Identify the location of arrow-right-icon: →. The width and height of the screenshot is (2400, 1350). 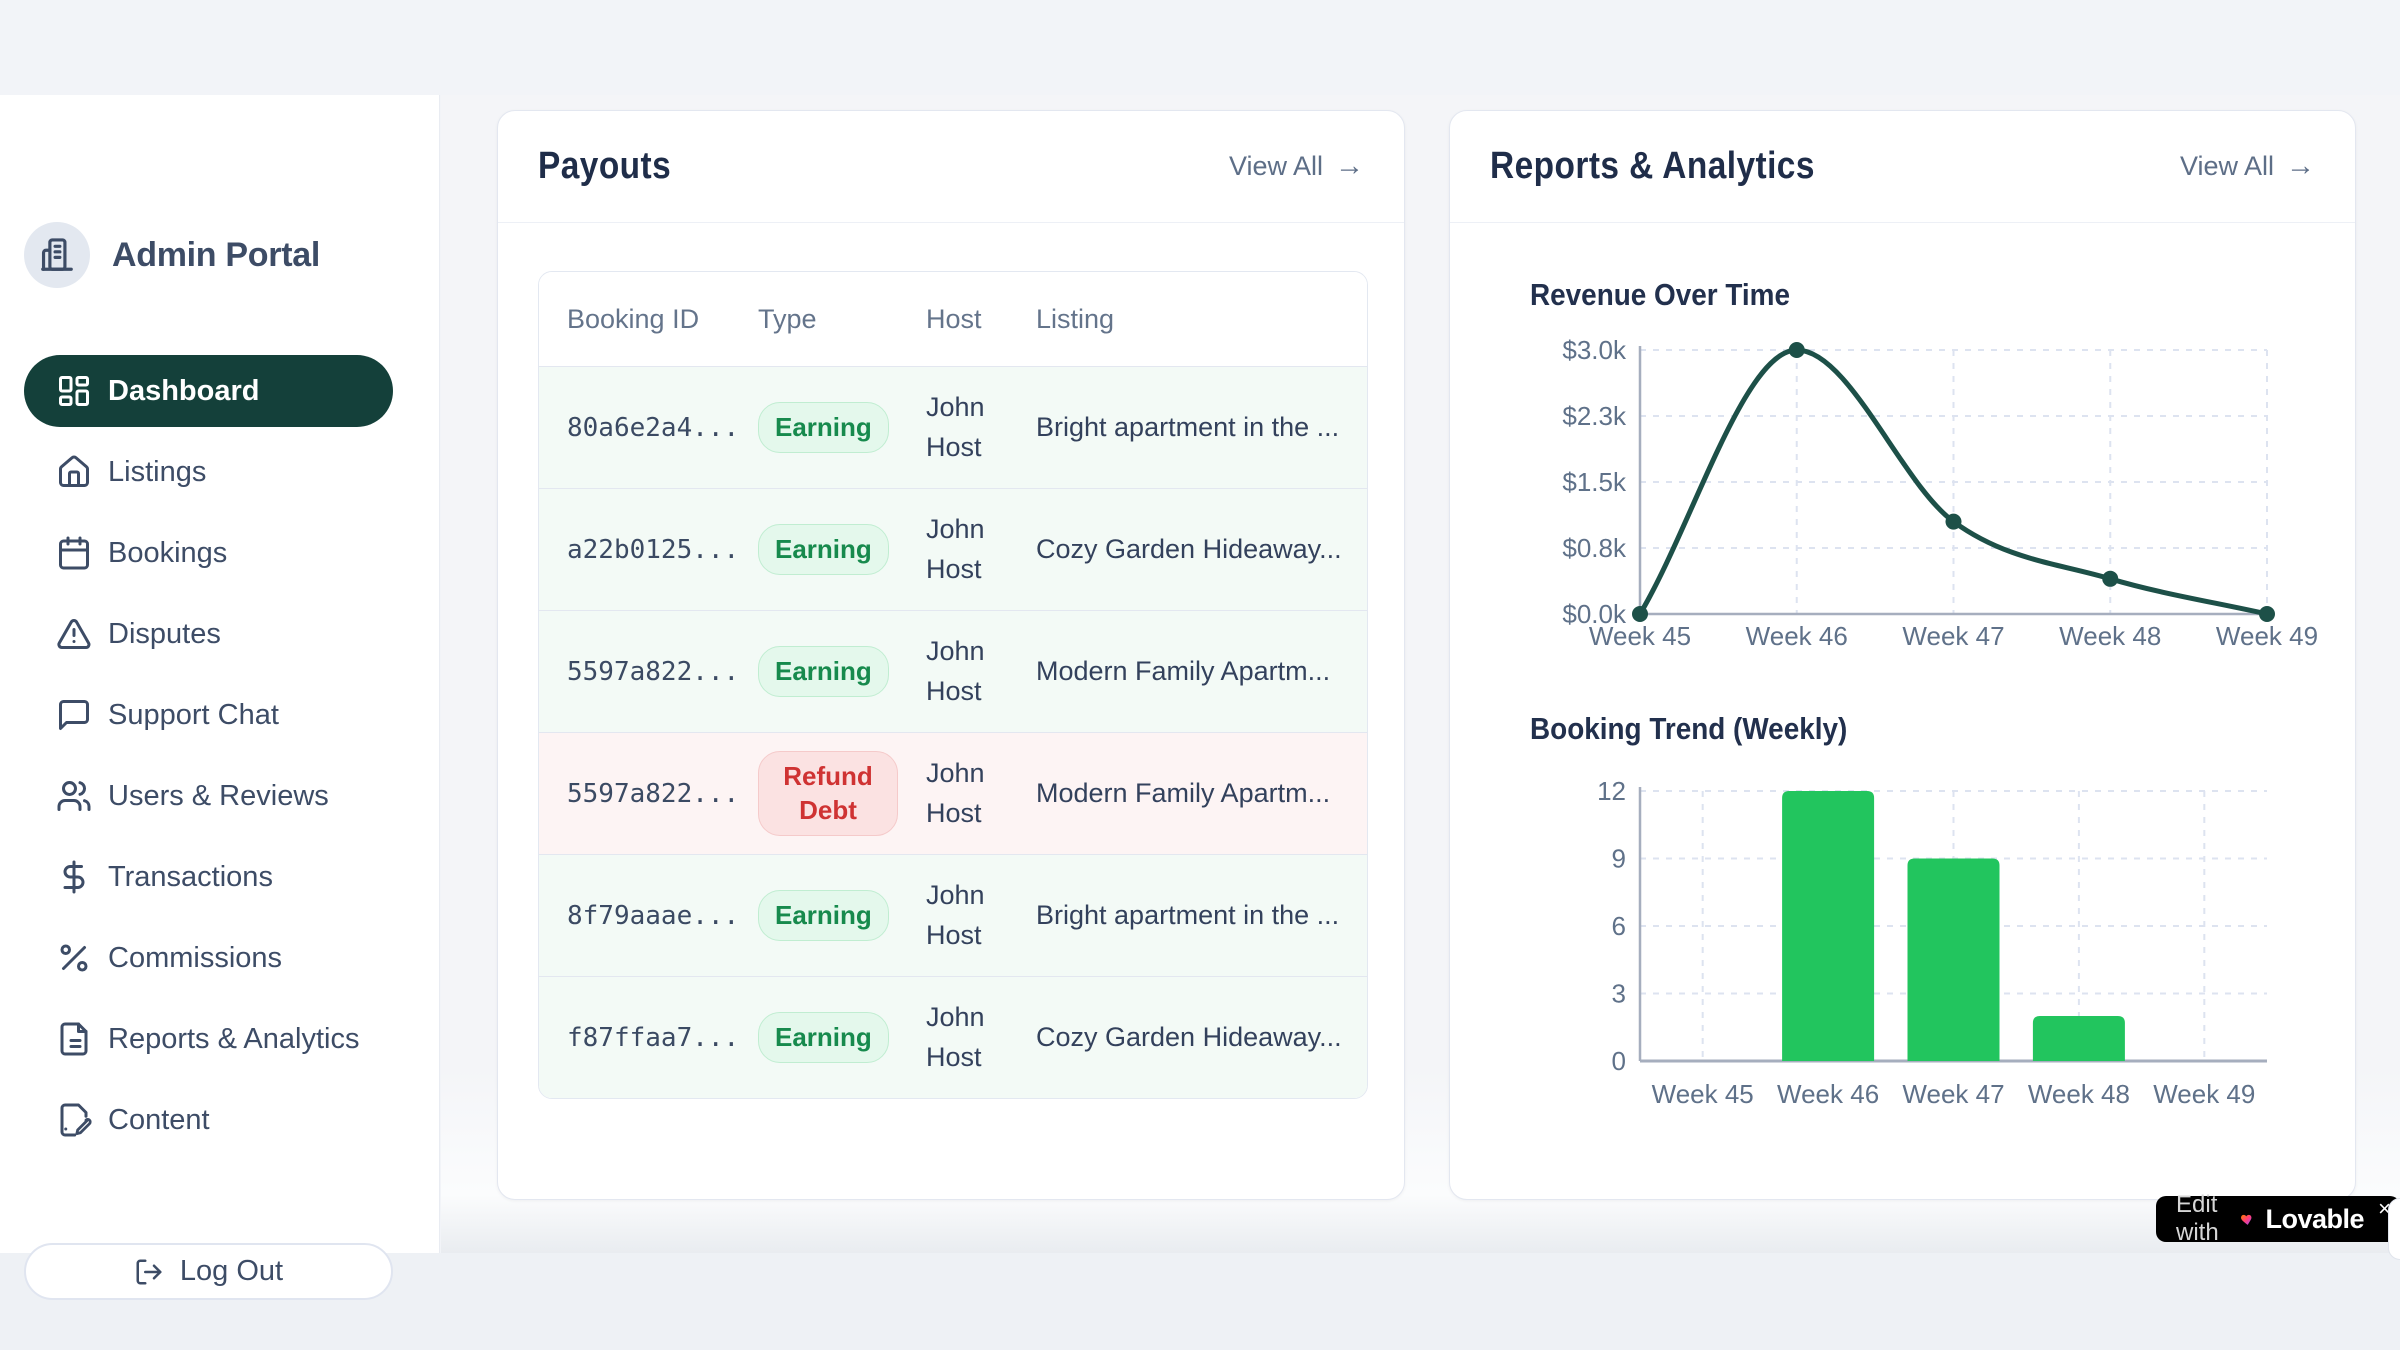
(2300, 166).